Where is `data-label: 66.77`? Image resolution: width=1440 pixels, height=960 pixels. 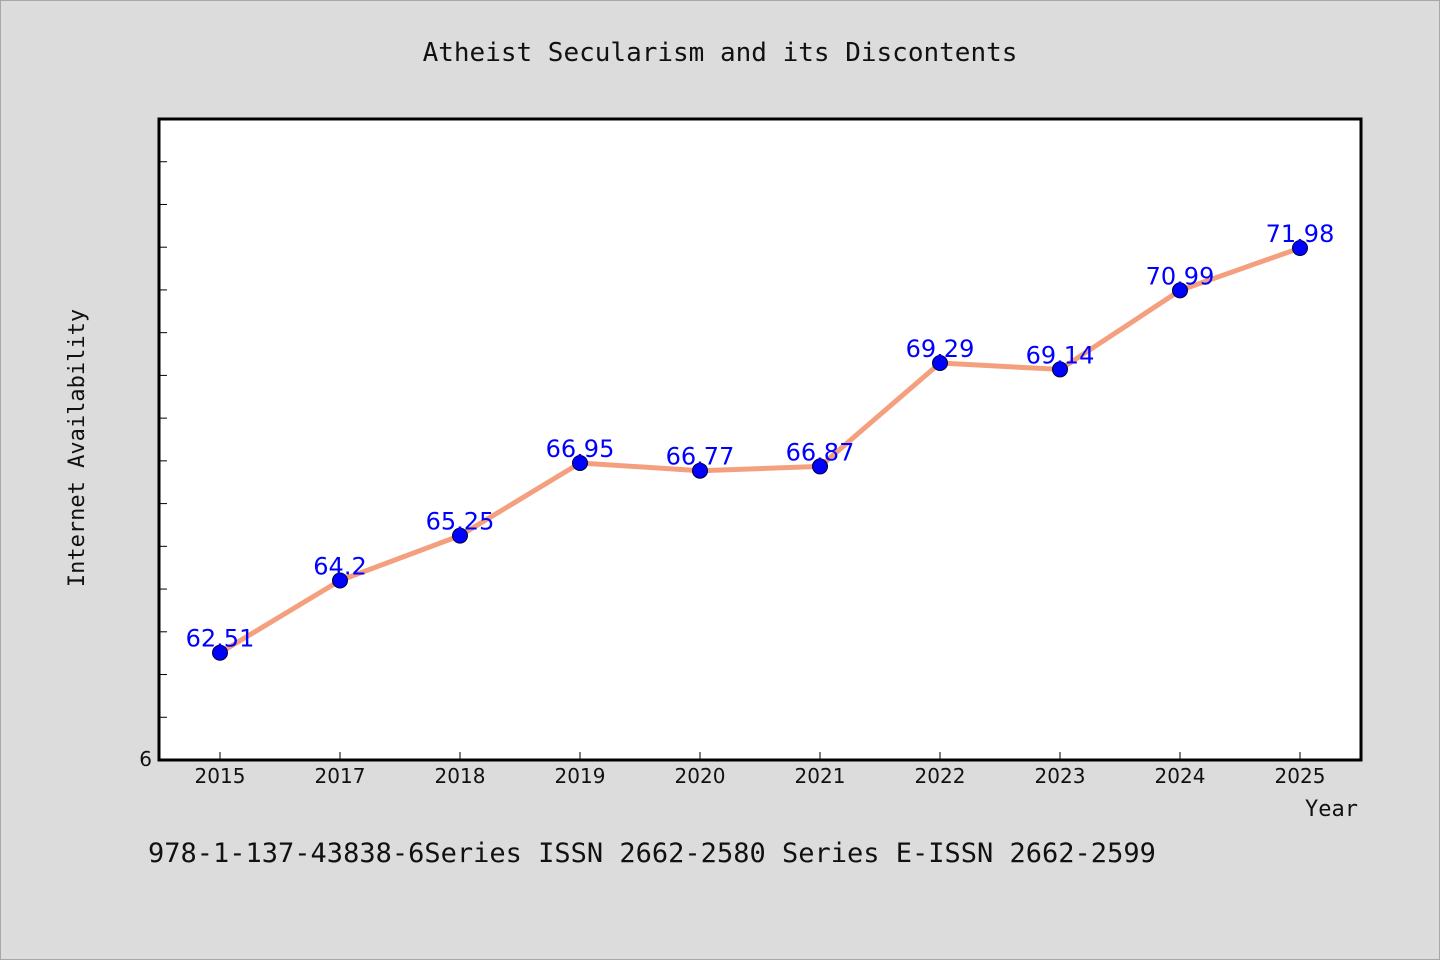
data-label: 66.77 is located at coordinates (700, 457).